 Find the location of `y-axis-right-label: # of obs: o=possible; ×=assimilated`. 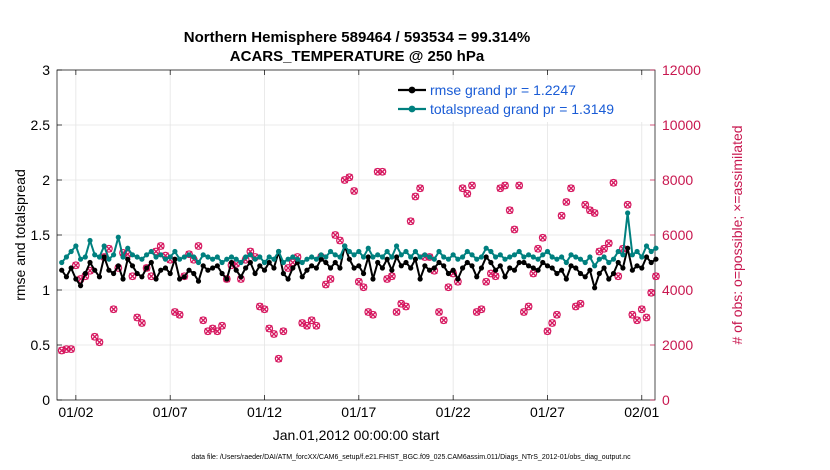

y-axis-right-label: # of obs: o=possible; ×=assimilated is located at coordinates (737, 234).